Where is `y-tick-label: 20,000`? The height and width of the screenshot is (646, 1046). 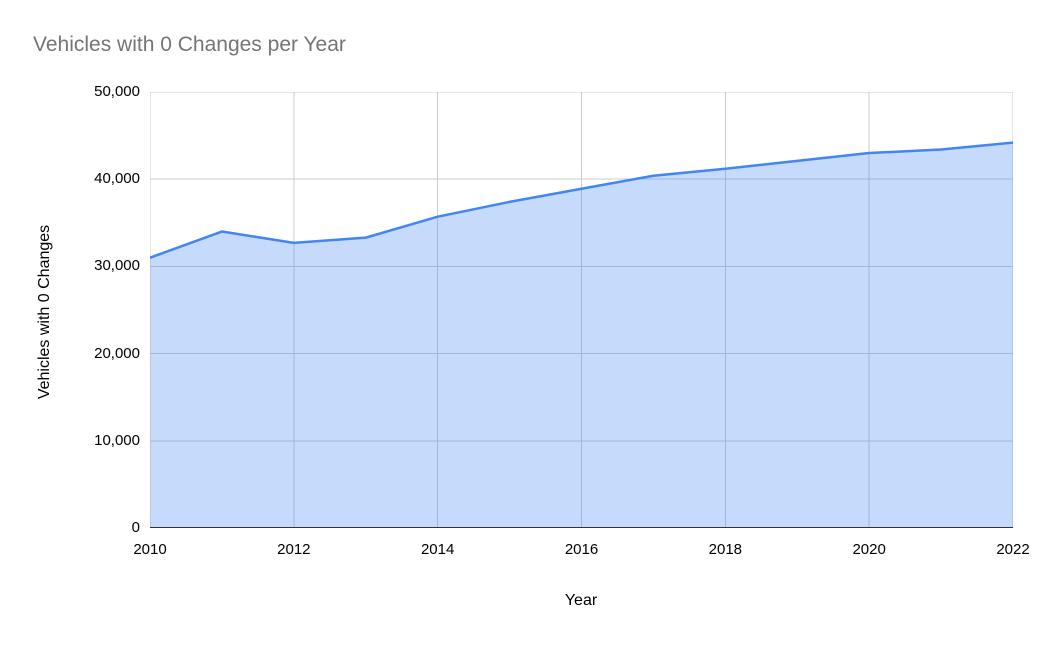
y-tick-label: 20,000 is located at coordinates (117, 353).